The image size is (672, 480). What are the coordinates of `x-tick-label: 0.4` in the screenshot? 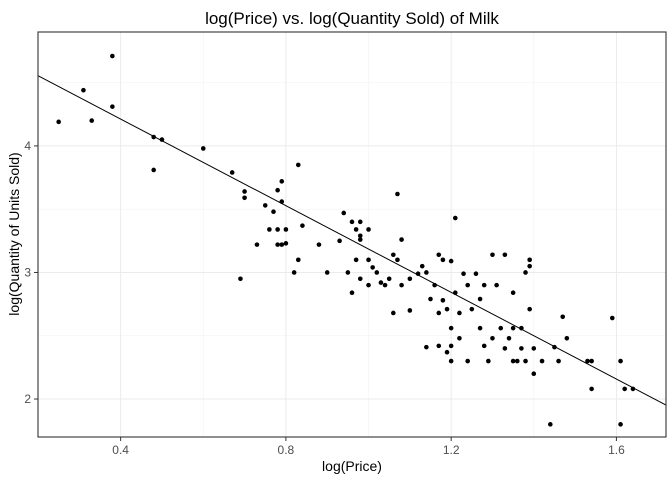 It's located at (120, 450).